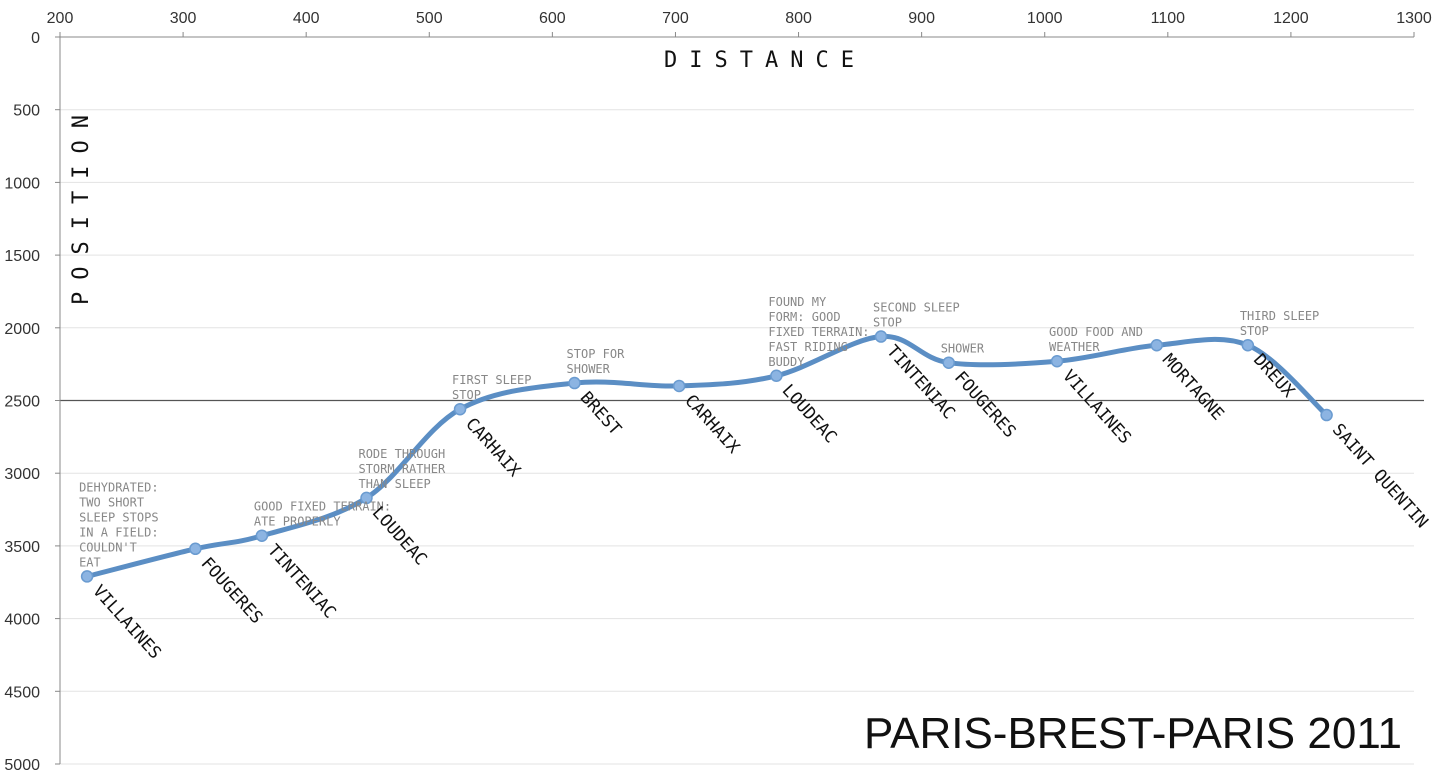  I want to click on annotation-line: RODE THROUGH, so click(401, 454).